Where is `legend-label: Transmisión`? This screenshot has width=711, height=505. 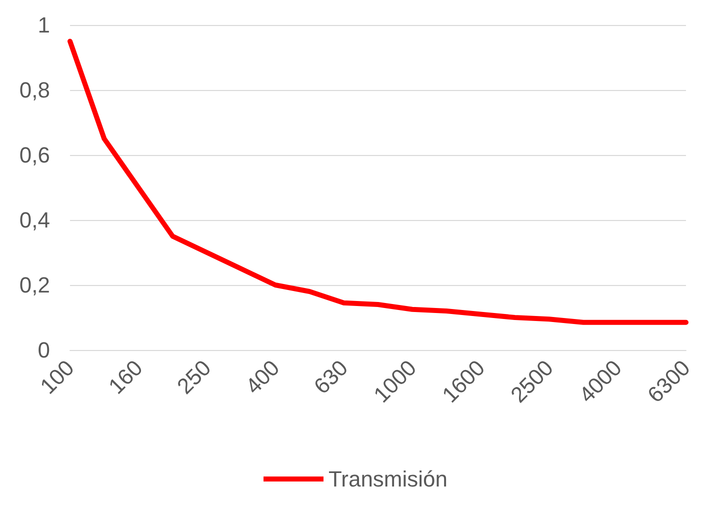
legend-label: Transmisión is located at coordinates (388, 479).